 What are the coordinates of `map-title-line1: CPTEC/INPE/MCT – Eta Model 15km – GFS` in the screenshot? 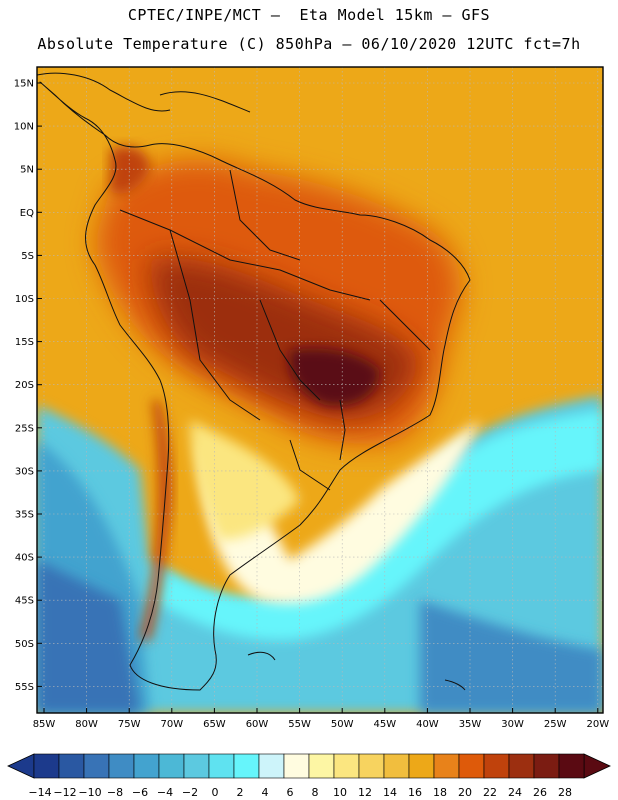 It's located at (309, 15).